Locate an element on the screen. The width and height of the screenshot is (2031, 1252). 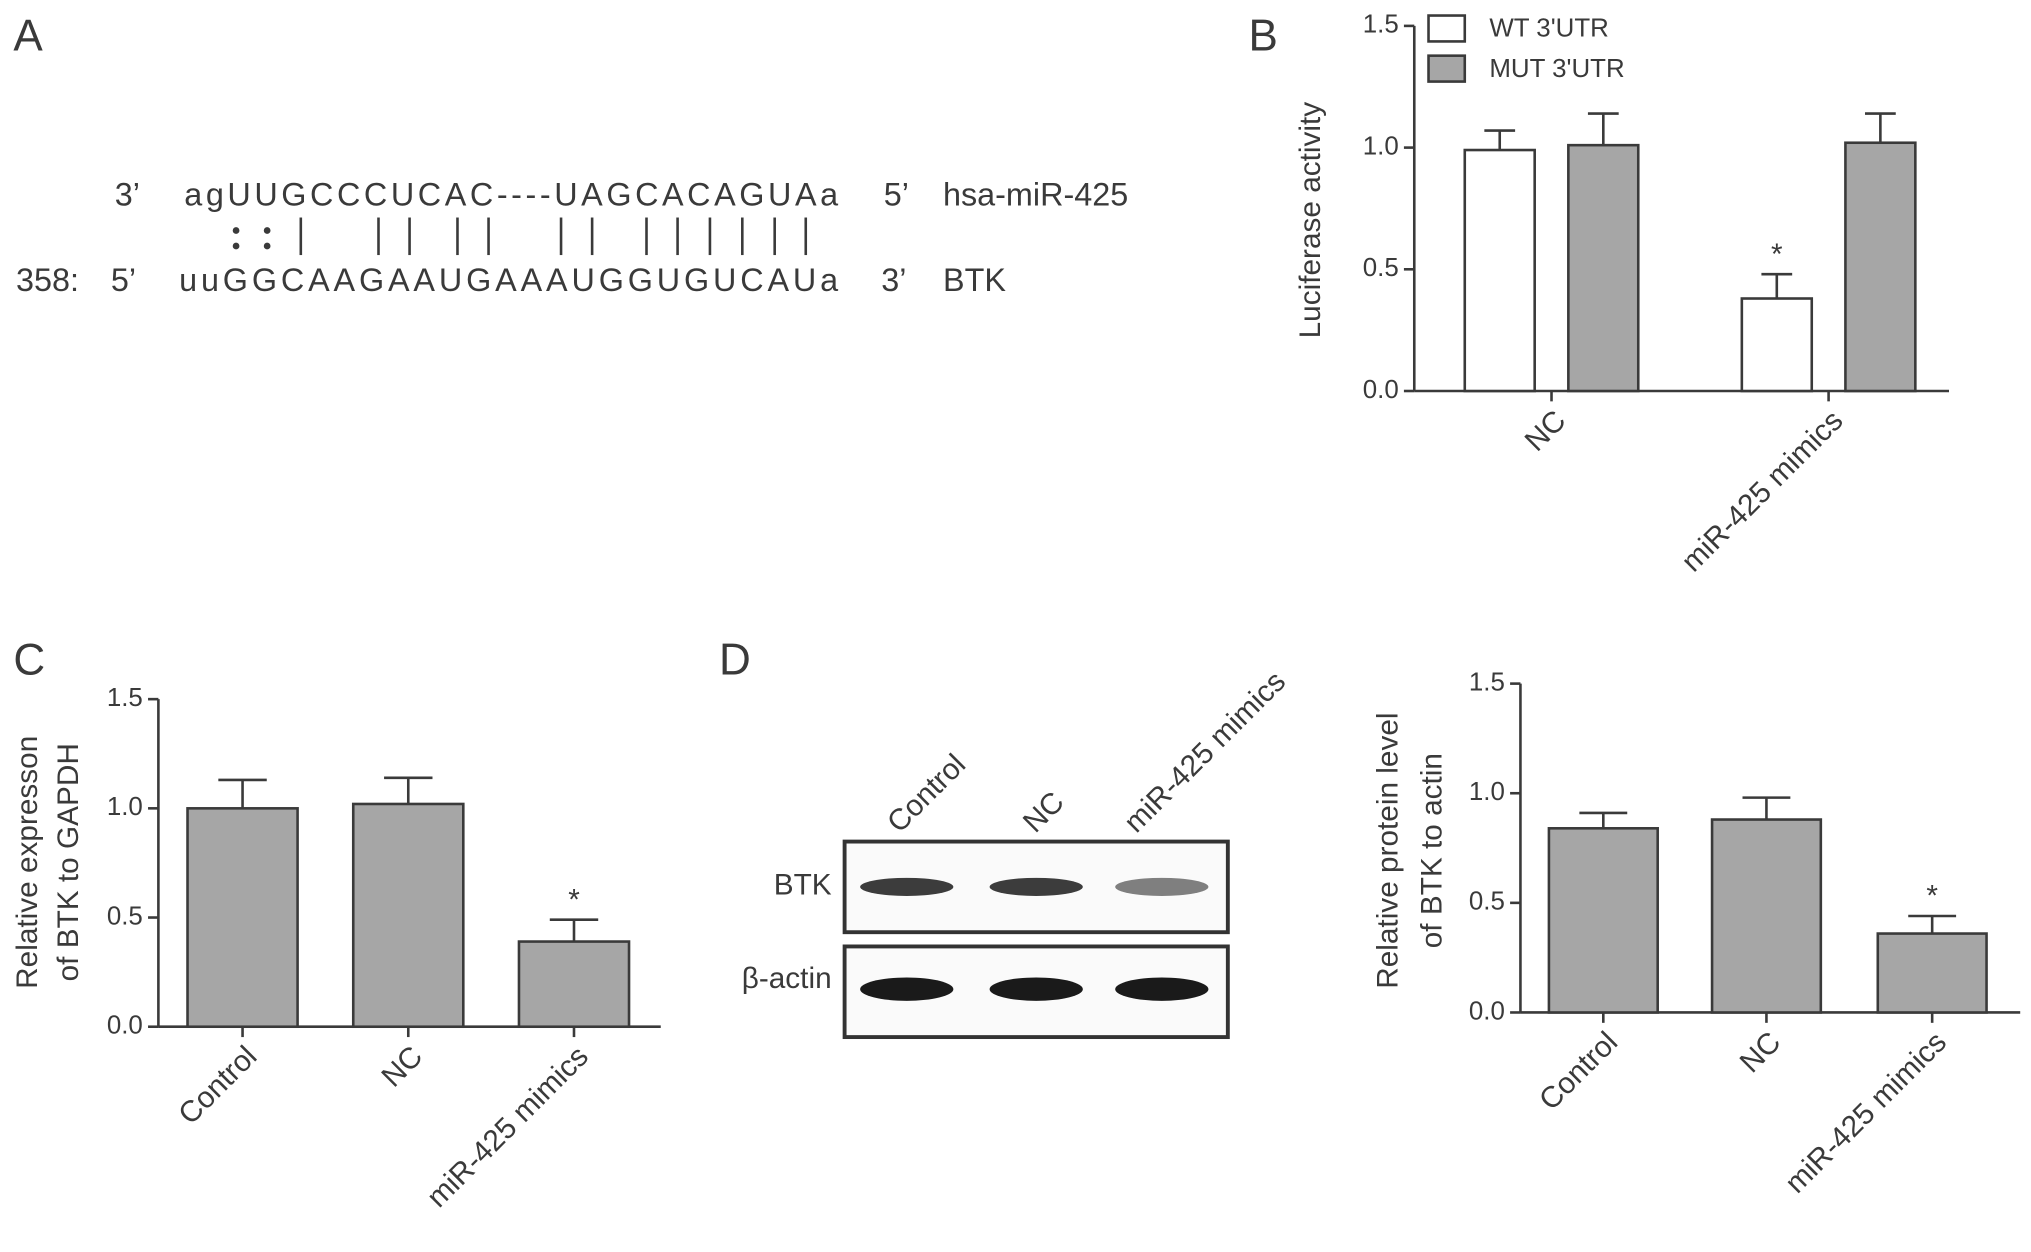
y-axis-label: Relative protein level is located at coordinates (1388, 850).